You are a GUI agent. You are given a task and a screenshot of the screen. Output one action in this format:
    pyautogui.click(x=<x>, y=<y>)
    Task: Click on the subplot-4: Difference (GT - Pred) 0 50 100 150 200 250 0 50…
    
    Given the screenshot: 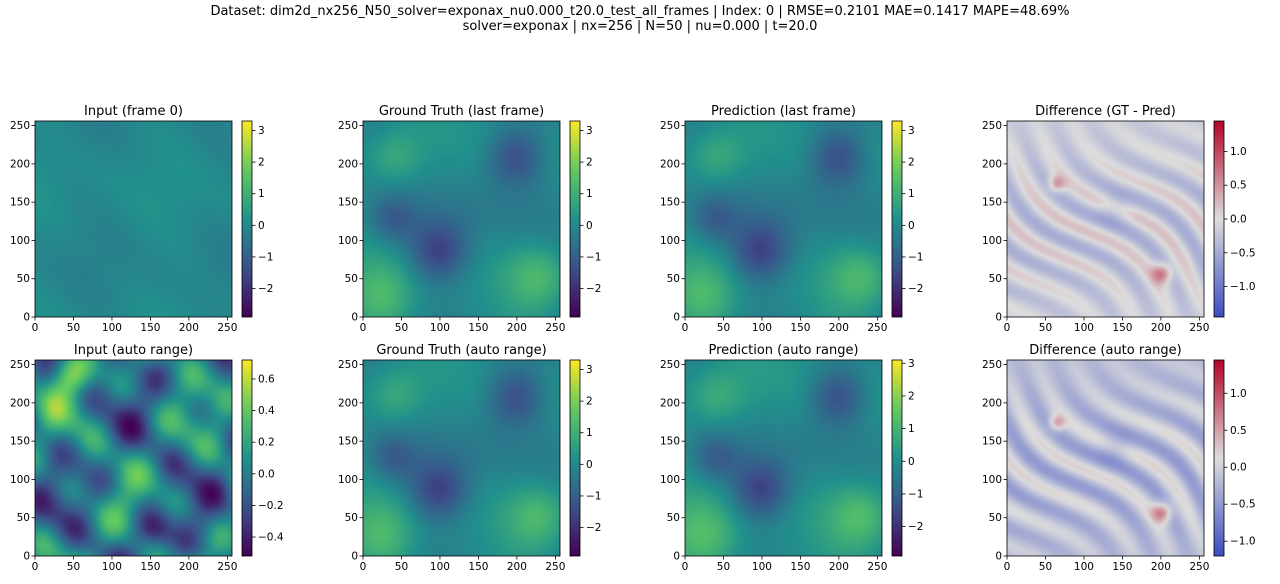 What is the action you would take?
    pyautogui.click(x=1119, y=219)
    